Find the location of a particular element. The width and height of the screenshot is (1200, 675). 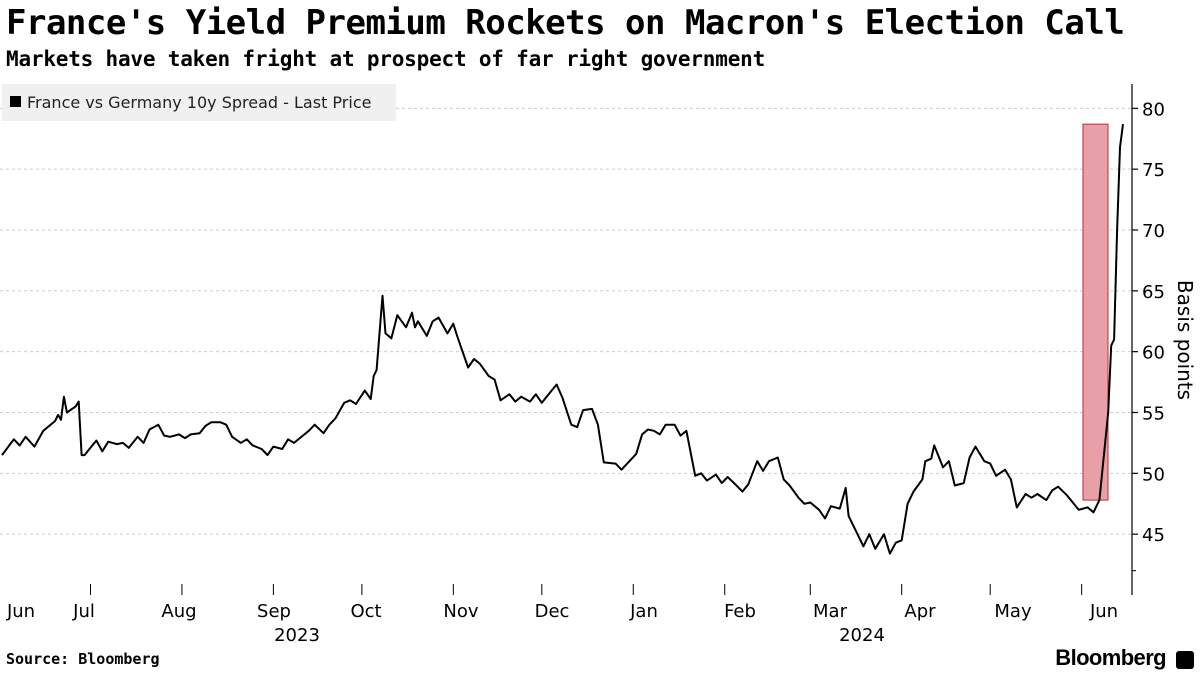

x-tick-label: Feb is located at coordinates (740, 611).